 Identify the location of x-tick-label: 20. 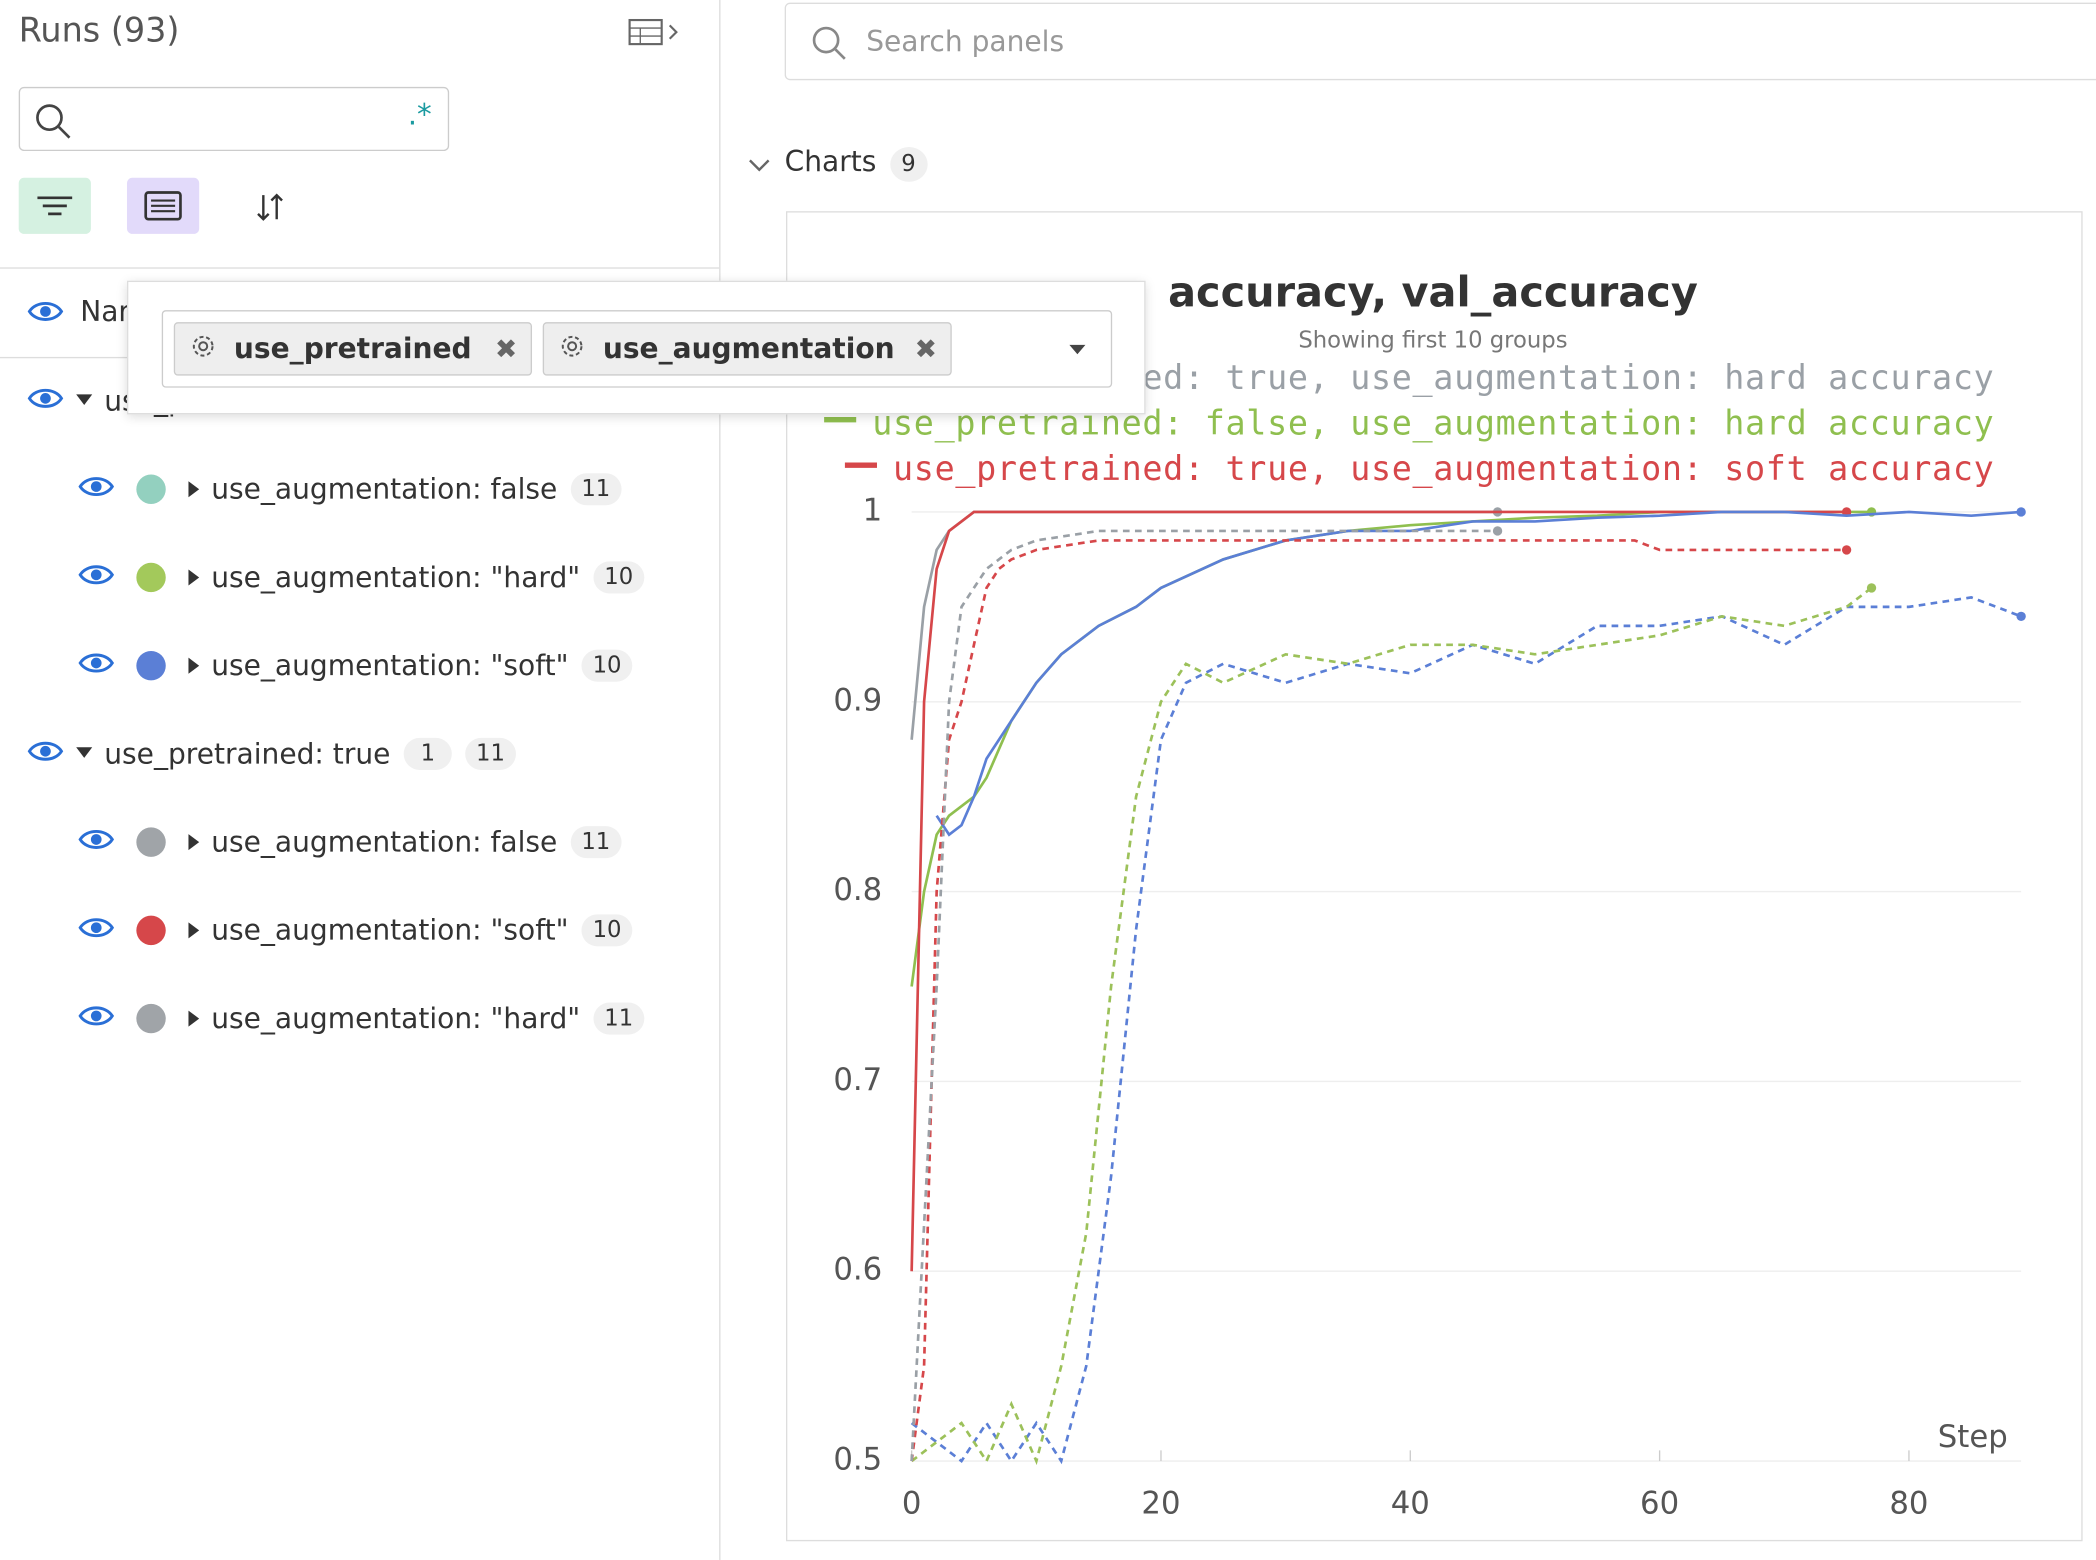
(1160, 1504).